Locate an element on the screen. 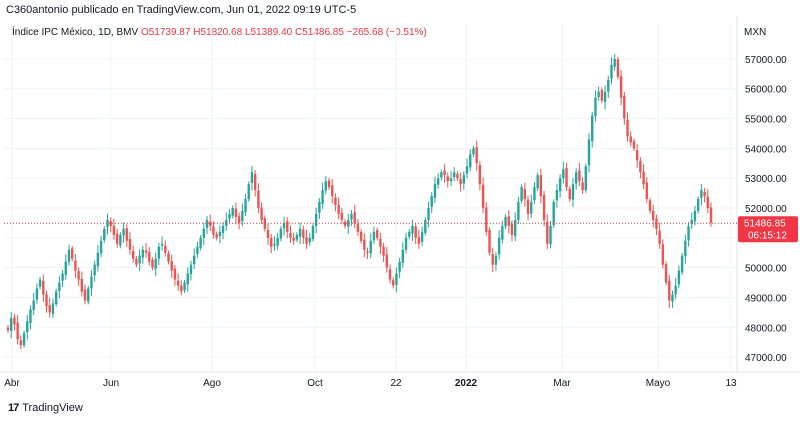 The width and height of the screenshot is (800, 421). symbol-name: Índice IPC México, 1D, BMV is located at coordinates (75, 32).